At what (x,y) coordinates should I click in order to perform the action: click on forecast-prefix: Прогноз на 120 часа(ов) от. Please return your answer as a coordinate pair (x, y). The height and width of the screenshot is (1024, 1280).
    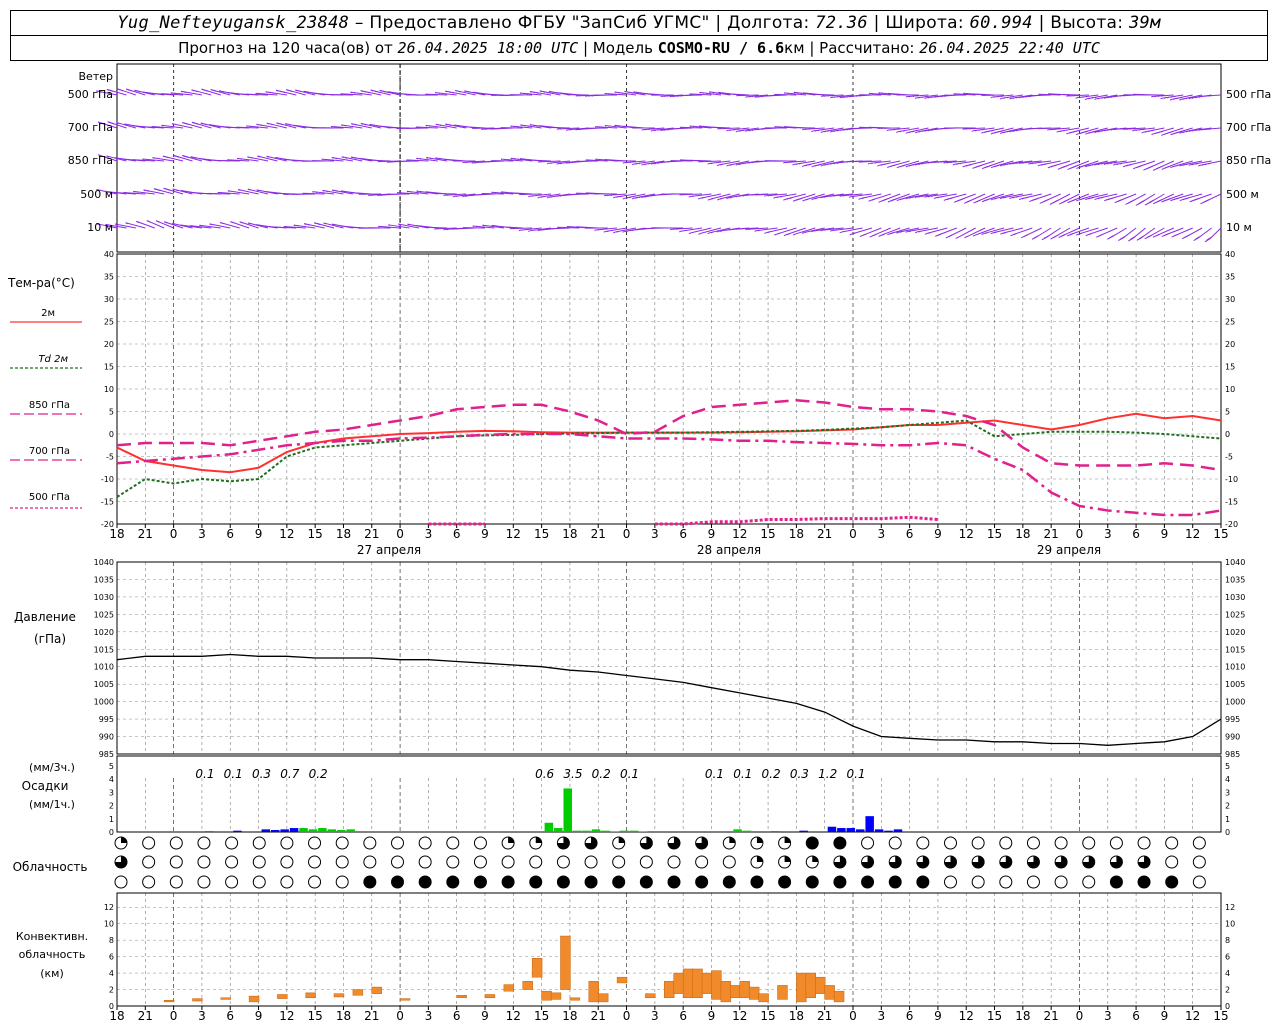
    Looking at the image, I should click on (285, 48).